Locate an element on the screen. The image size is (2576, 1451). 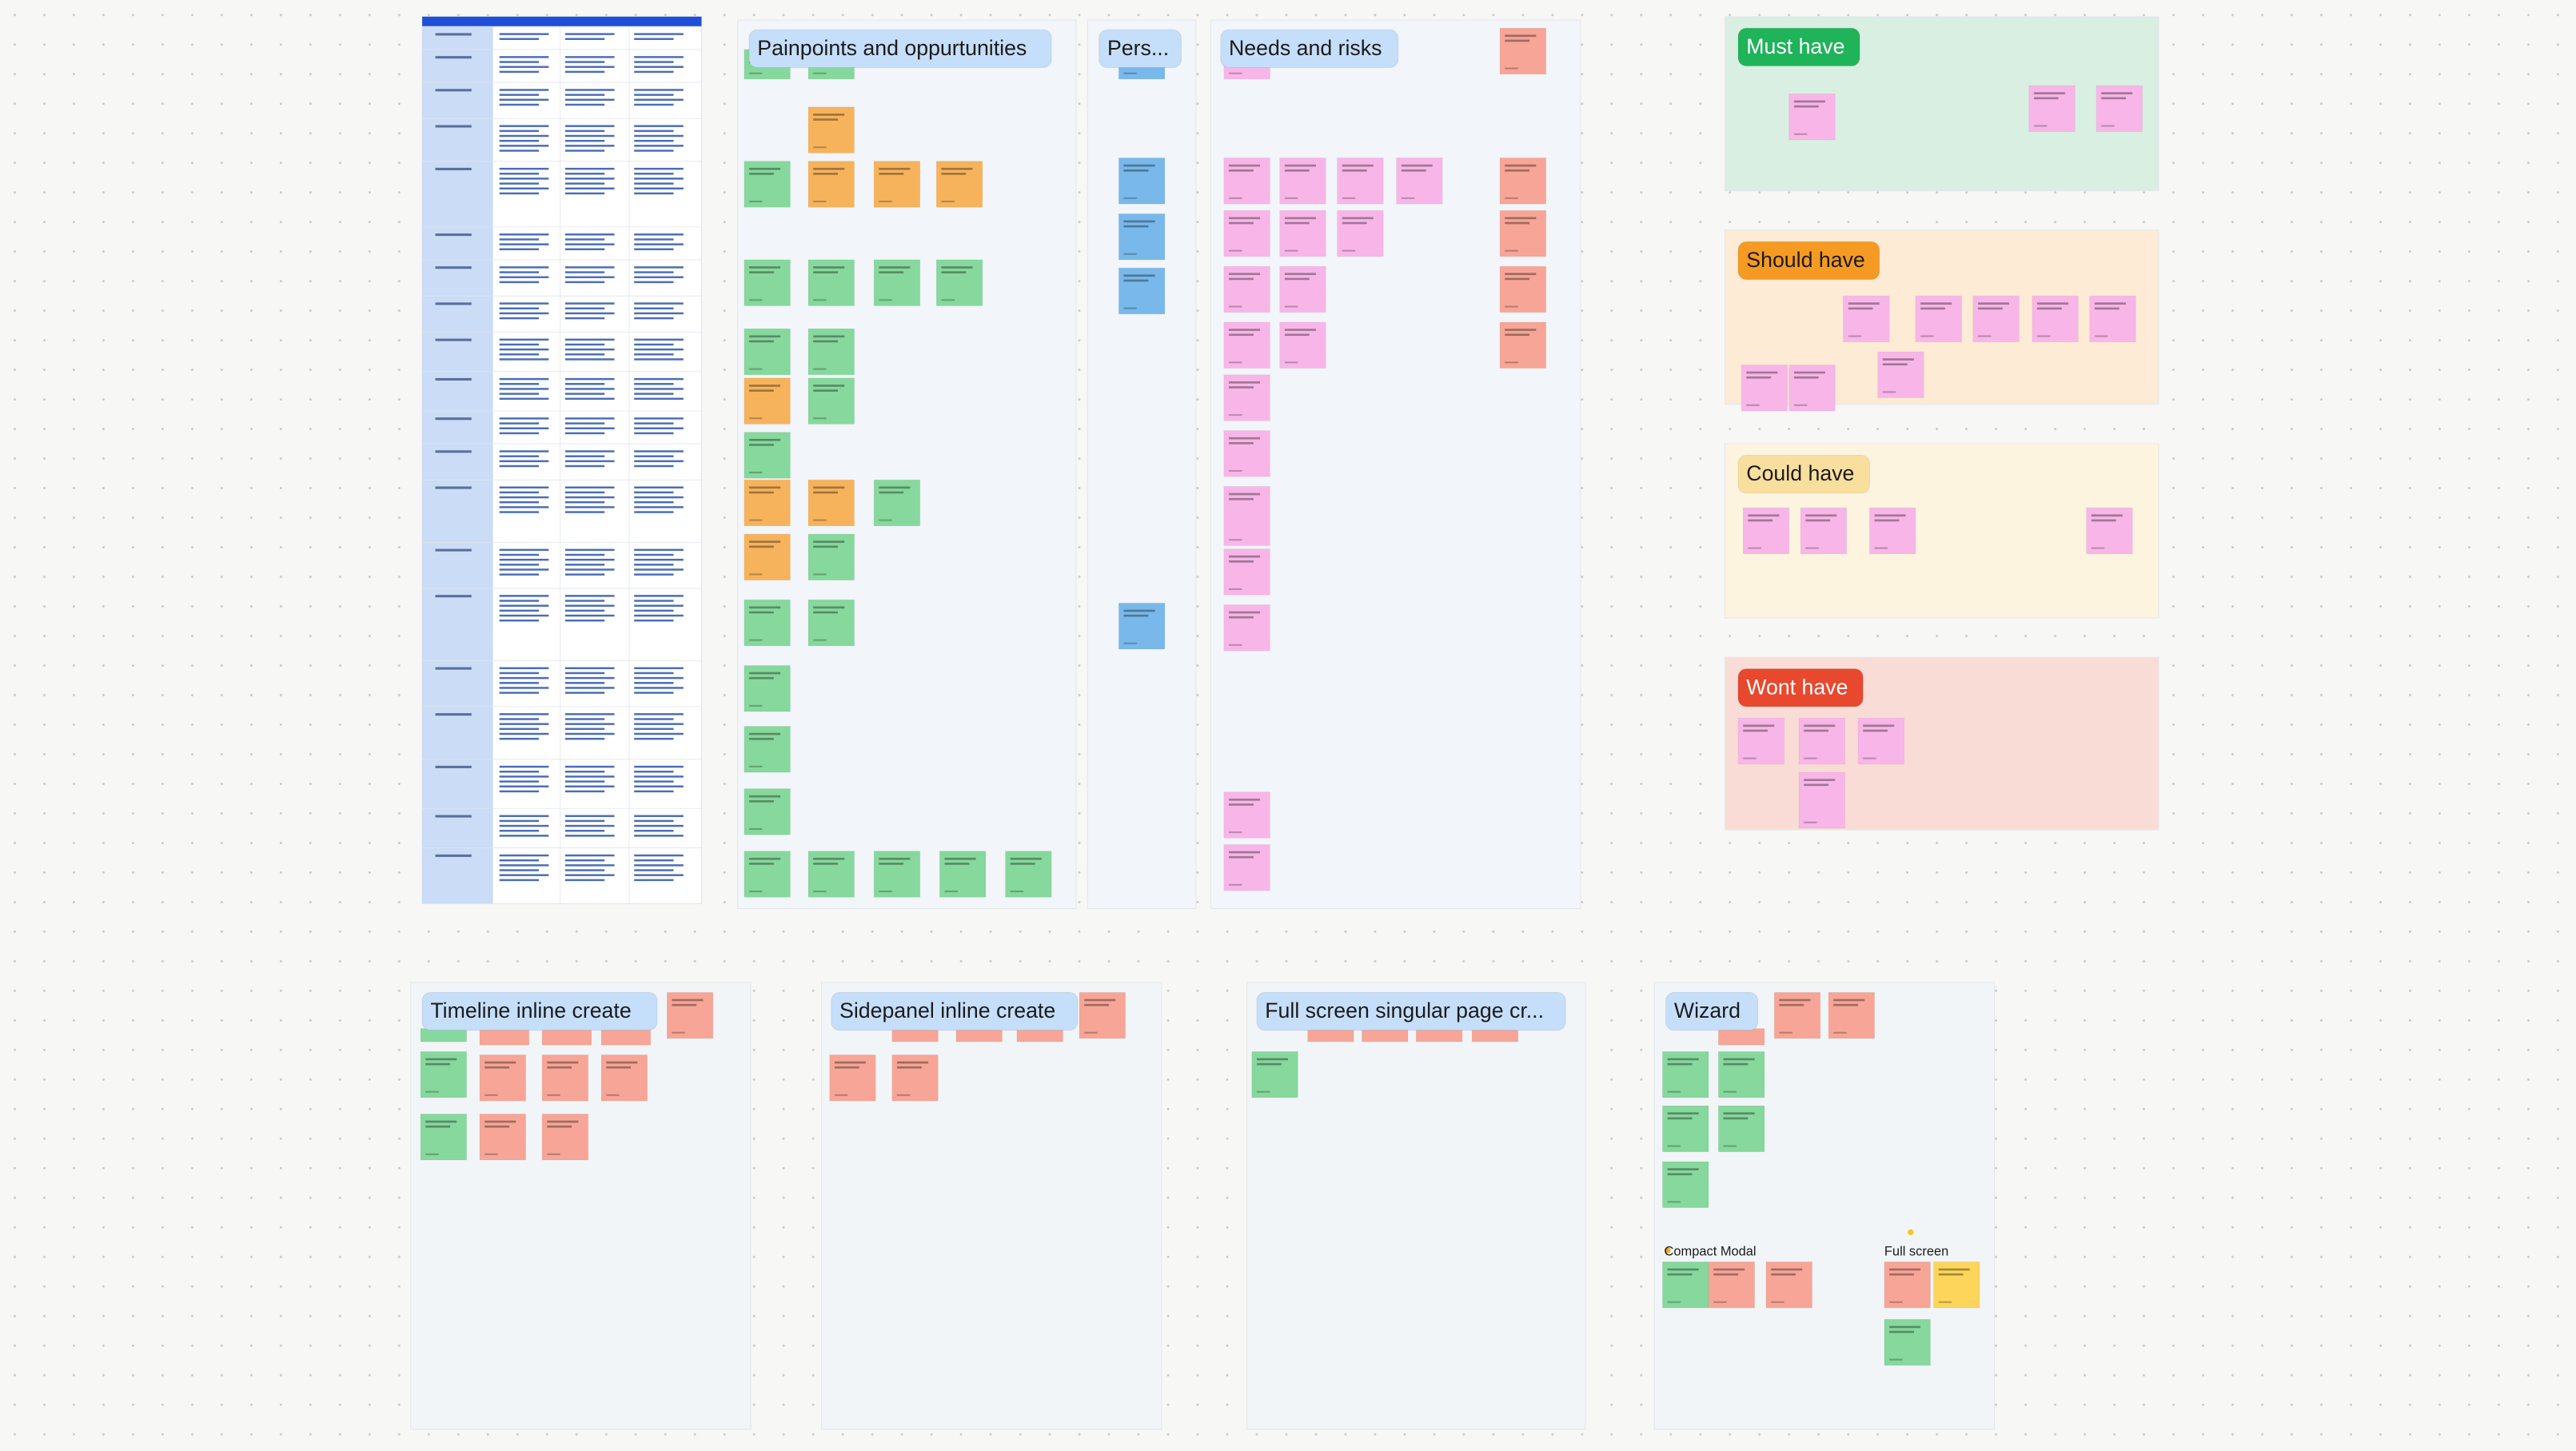
frame-title: Must have is located at coordinates (1795, 46).